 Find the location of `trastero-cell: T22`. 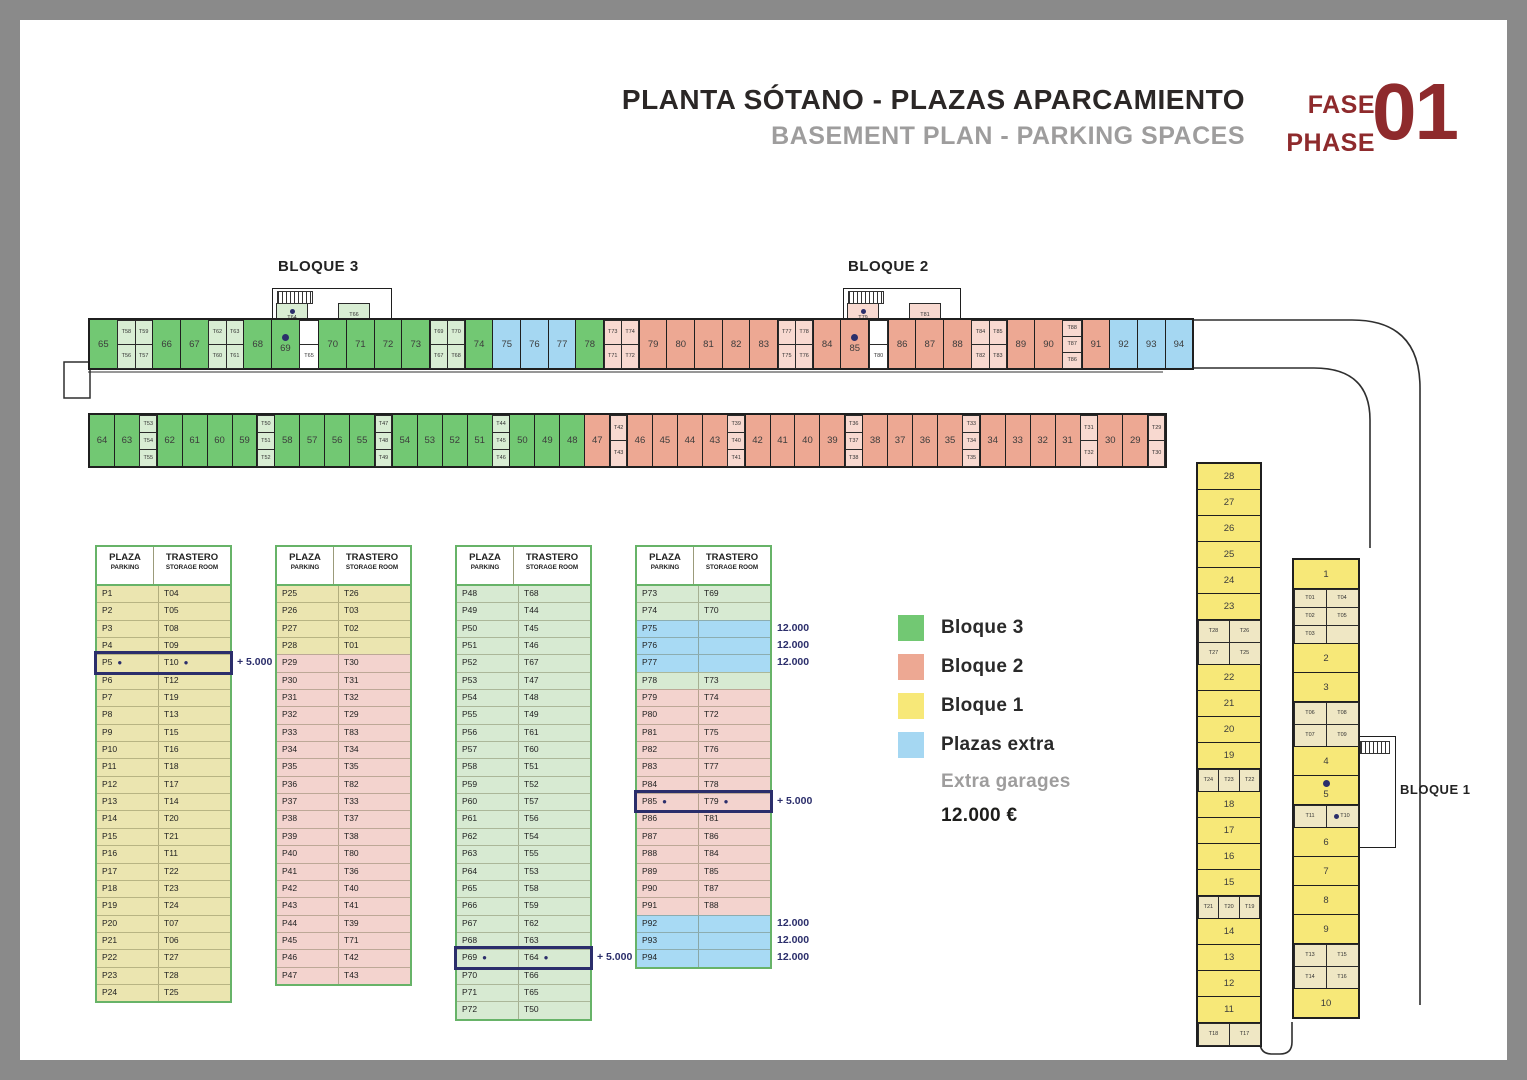

trastero-cell: T22 is located at coordinates (171, 870).